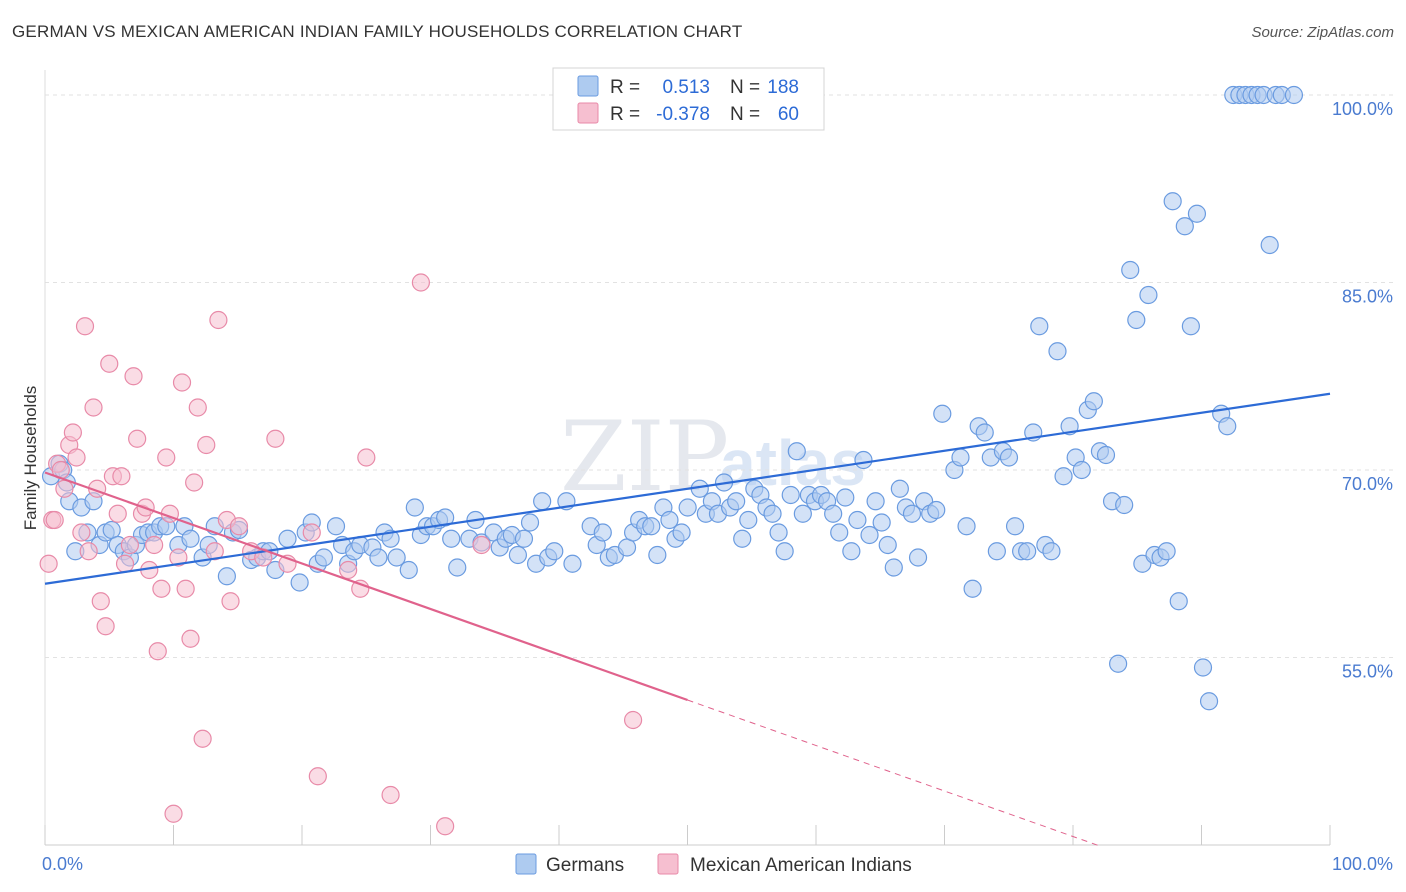 This screenshot has width=1406, height=892. Describe the element at coordinates (1367, 297) in the screenshot. I see `y-tick-label: 85.0%` at that location.